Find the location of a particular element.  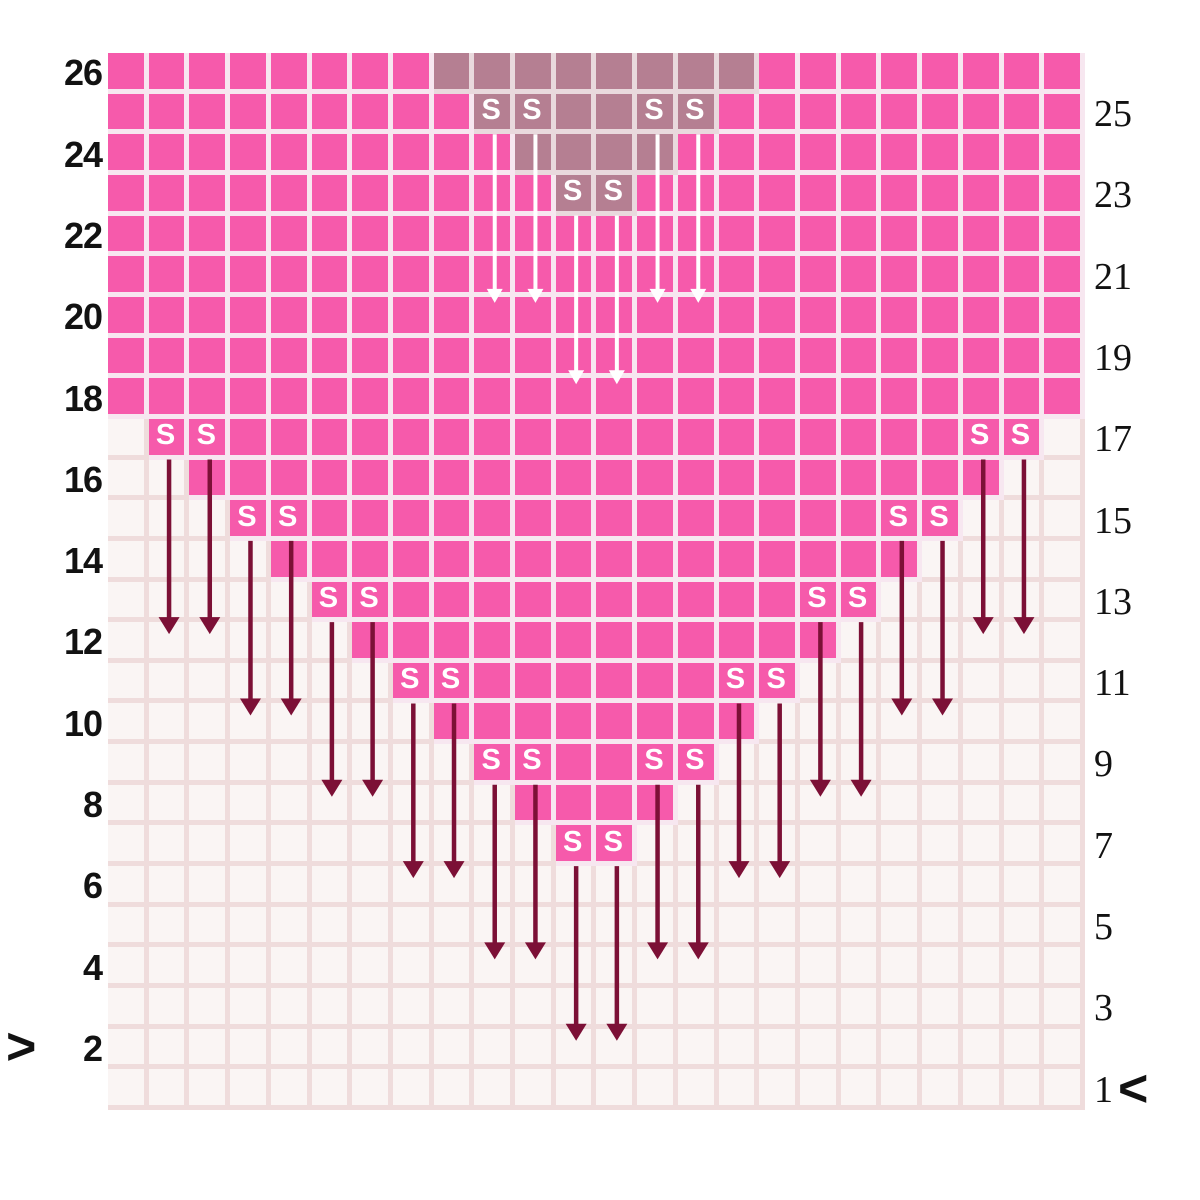

chart-cell-r13-c17-stitch: S is located at coordinates (820, 602).